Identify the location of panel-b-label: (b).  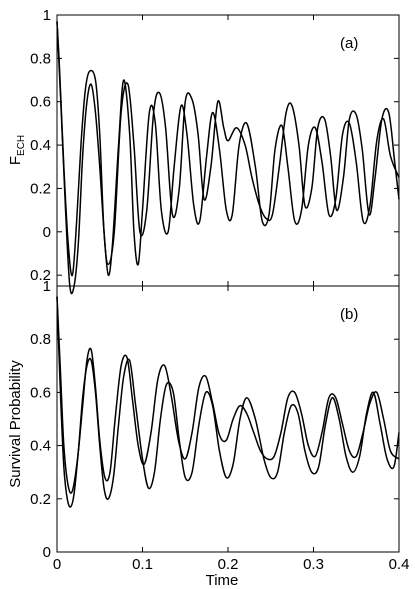
(349, 314).